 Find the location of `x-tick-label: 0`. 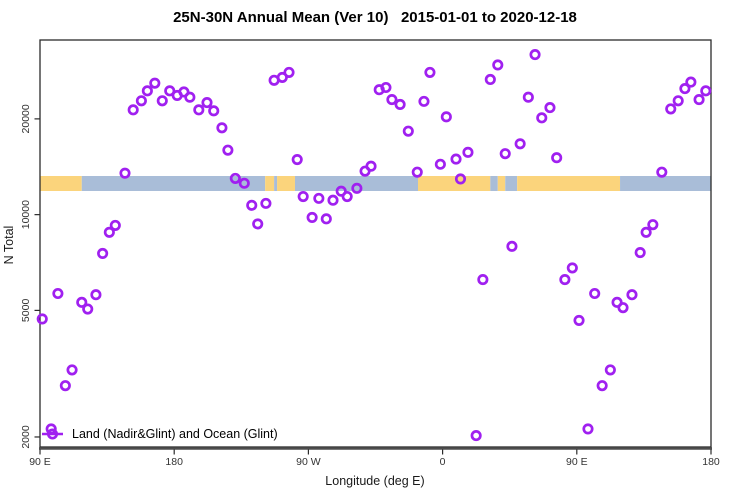

x-tick-label: 0 is located at coordinates (443, 462).